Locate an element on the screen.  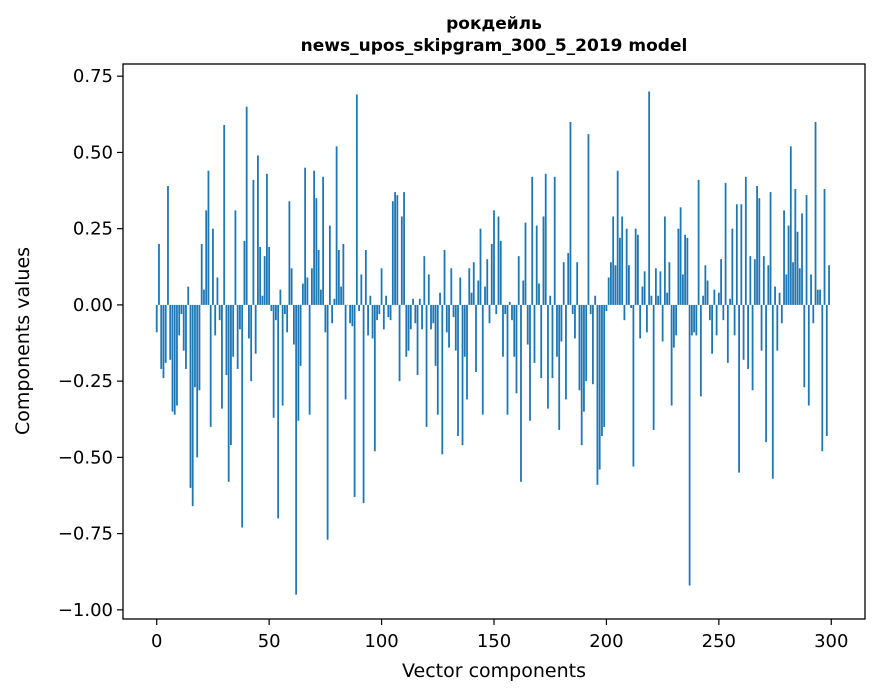
x-tick-label: 300 is located at coordinates (831, 641).